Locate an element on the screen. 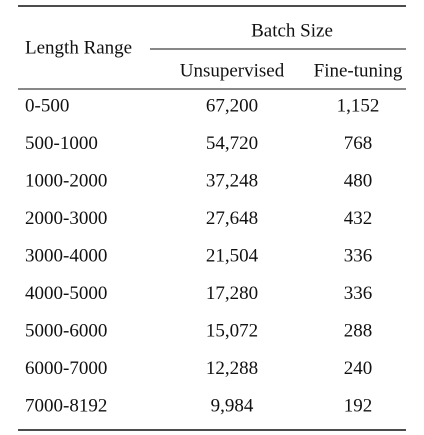 The height and width of the screenshot is (435, 424). cell: 240 is located at coordinates (358, 368).